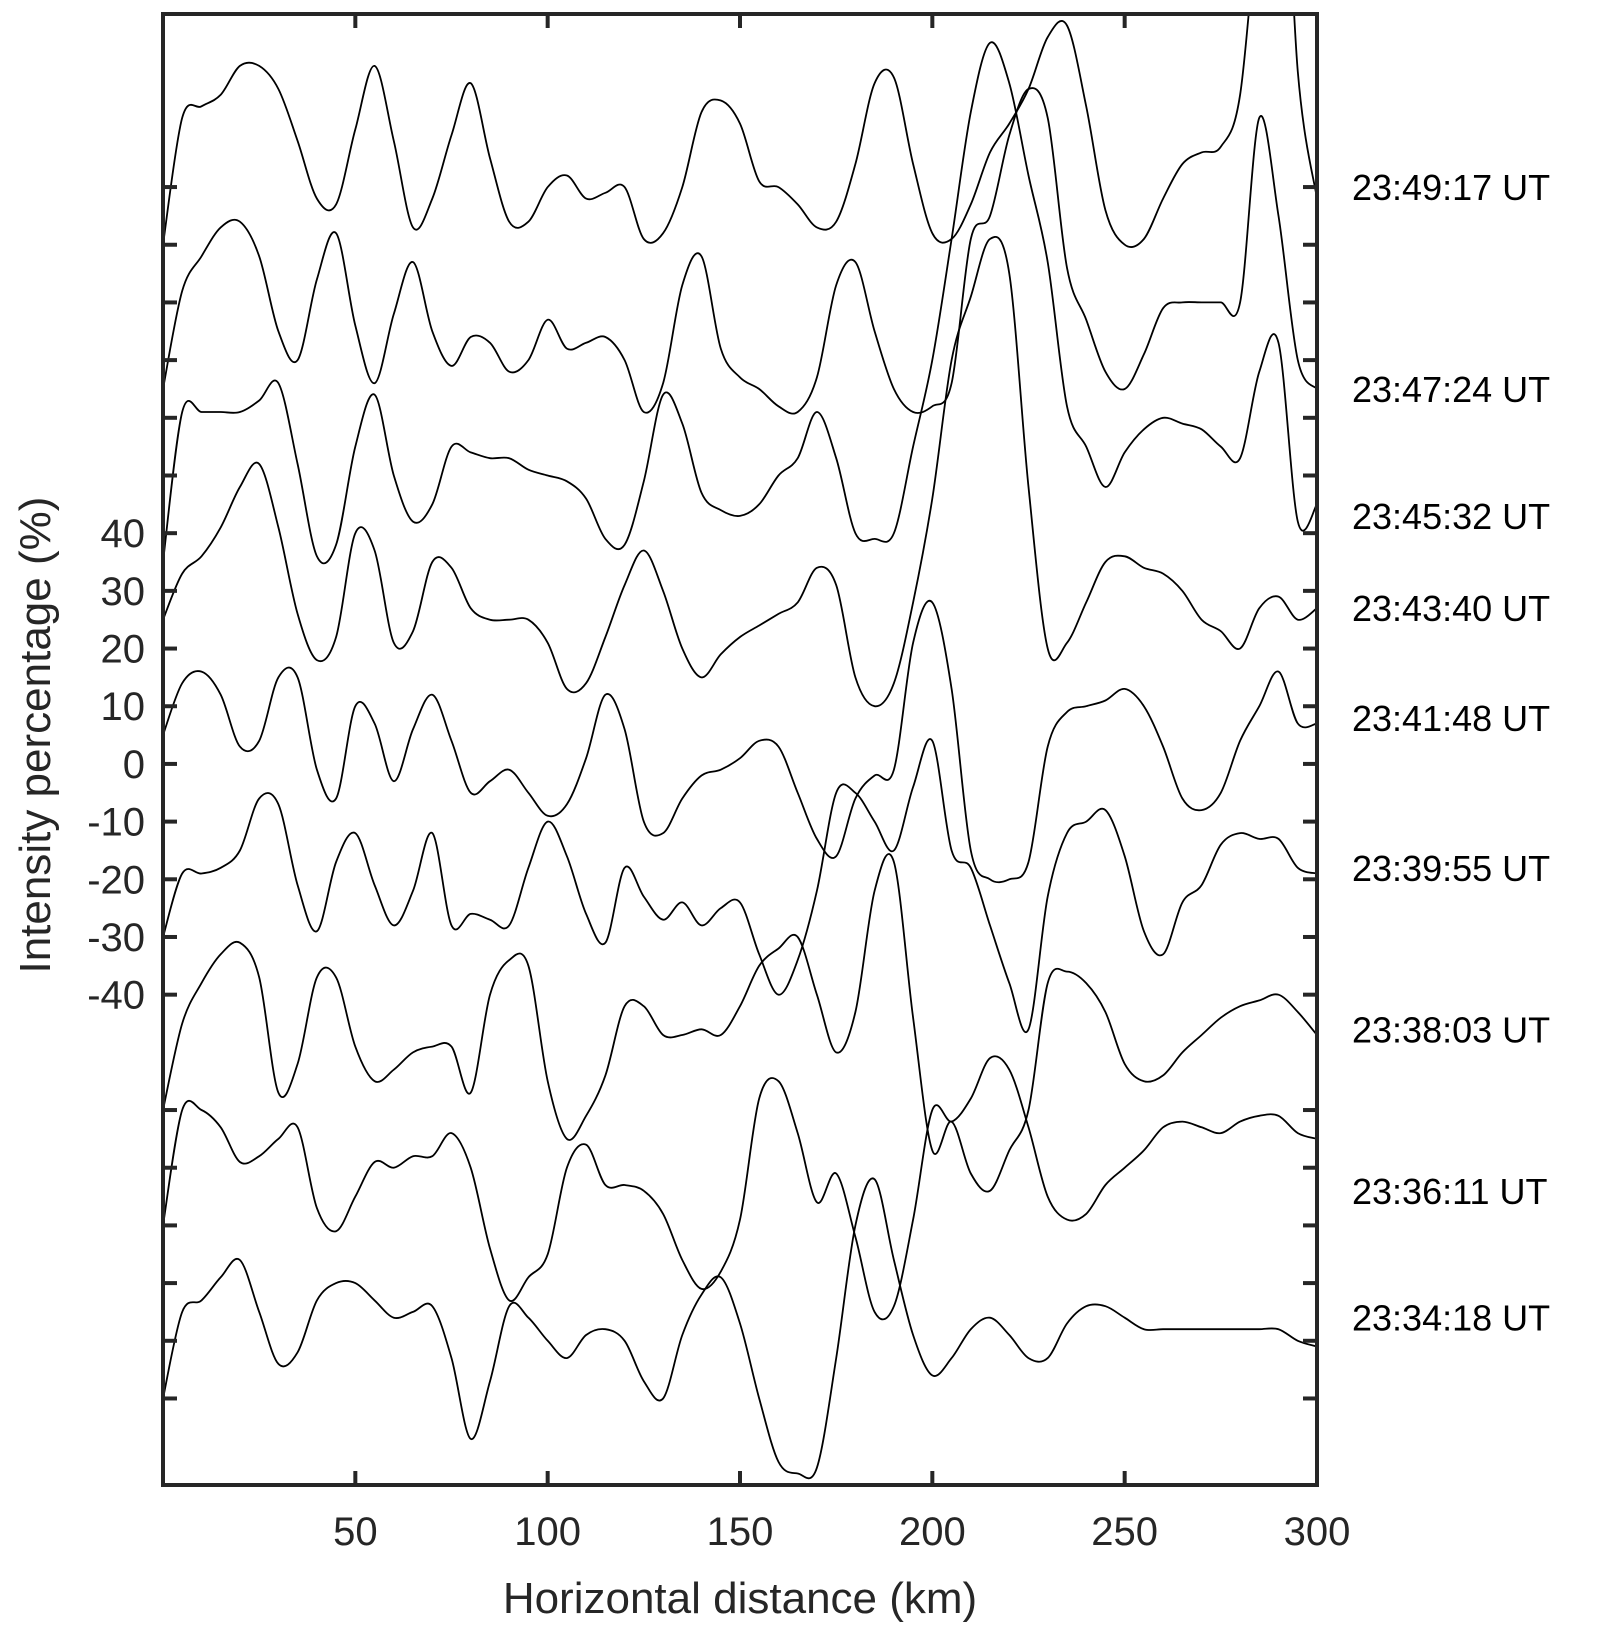 The height and width of the screenshot is (1642, 1604). What do you see at coordinates (1451, 516) in the screenshot?
I see `series-label: 23:45:32 UT` at bounding box center [1451, 516].